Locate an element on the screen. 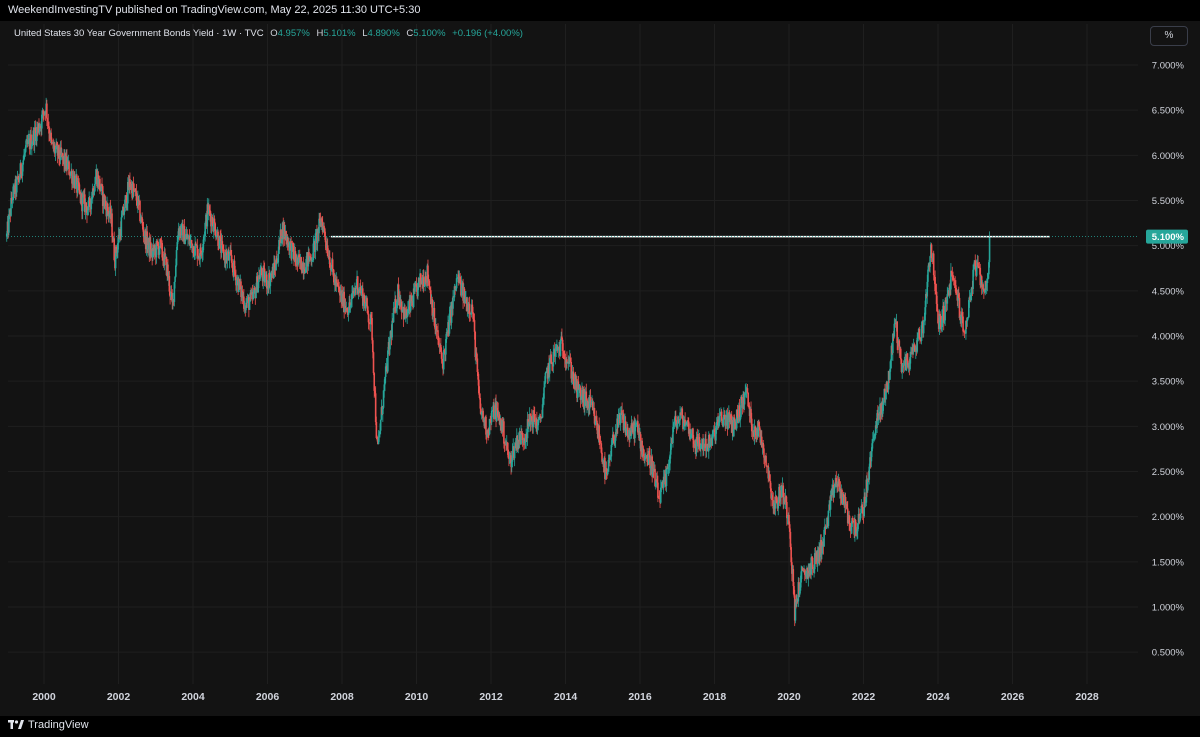 Image resolution: width=1200 pixels, height=737 pixels. percent-scale-button: % is located at coordinates (1169, 36).